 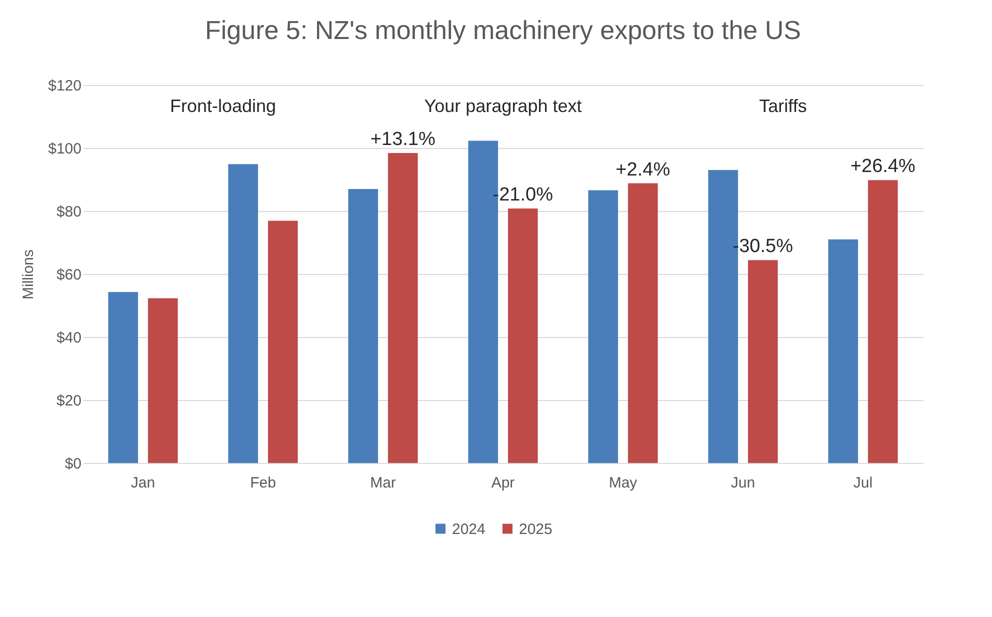 What do you see at coordinates (883, 167) in the screenshot?
I see `annotation: +26.4%` at bounding box center [883, 167].